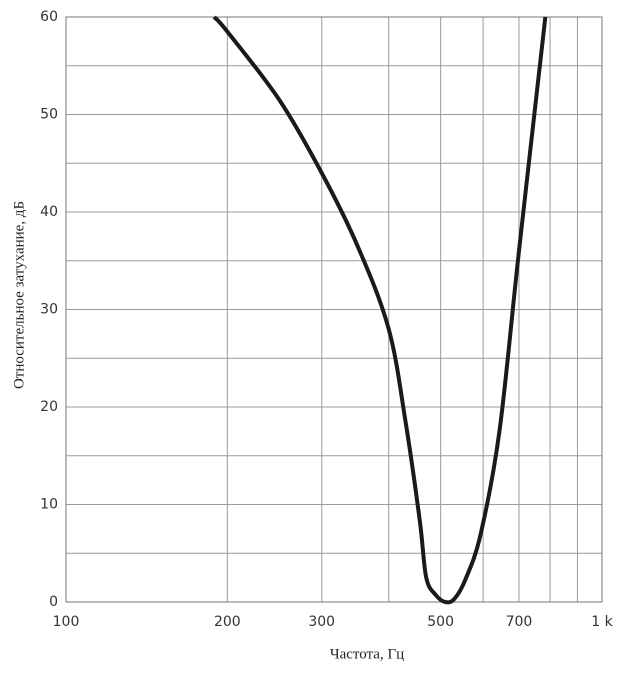 The width and height of the screenshot is (623, 674). I want to click on y-tick-label: 30, so click(49, 310).